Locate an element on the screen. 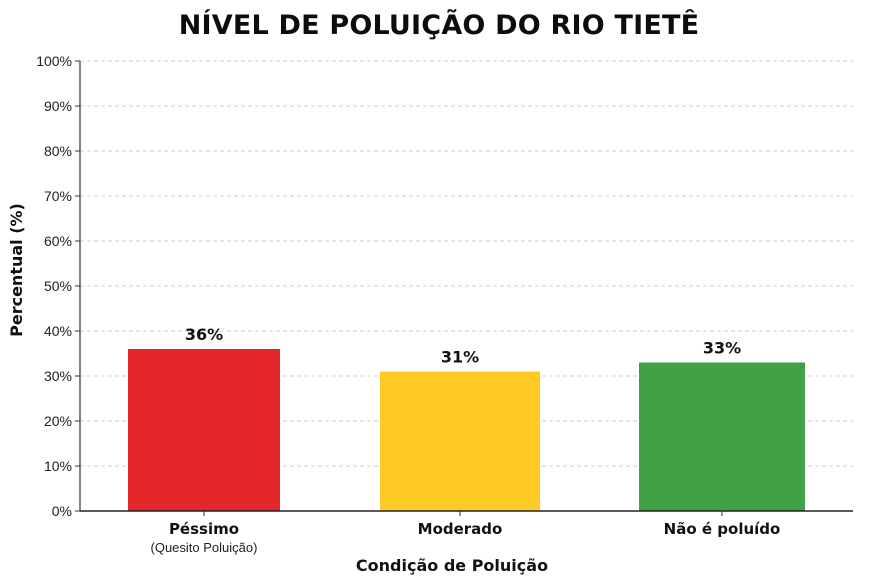  y-tick-label: 40% is located at coordinates (58, 331).